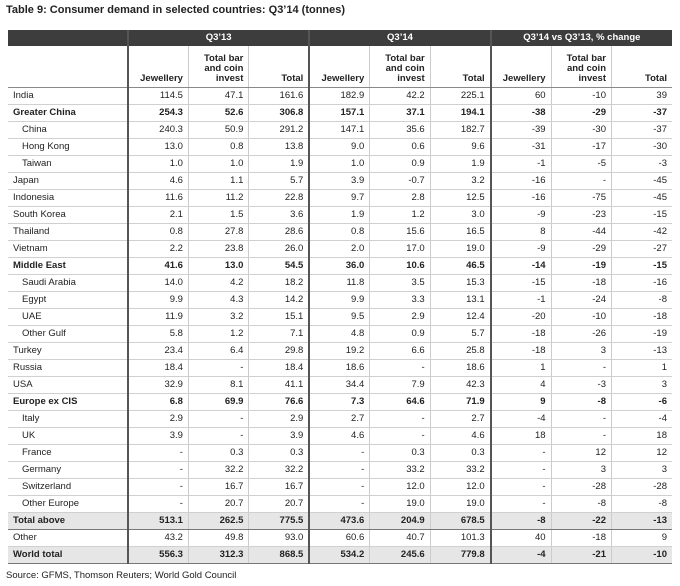  What do you see at coordinates (581, 130) in the screenshot?
I see `cell-value: -30` at bounding box center [581, 130].